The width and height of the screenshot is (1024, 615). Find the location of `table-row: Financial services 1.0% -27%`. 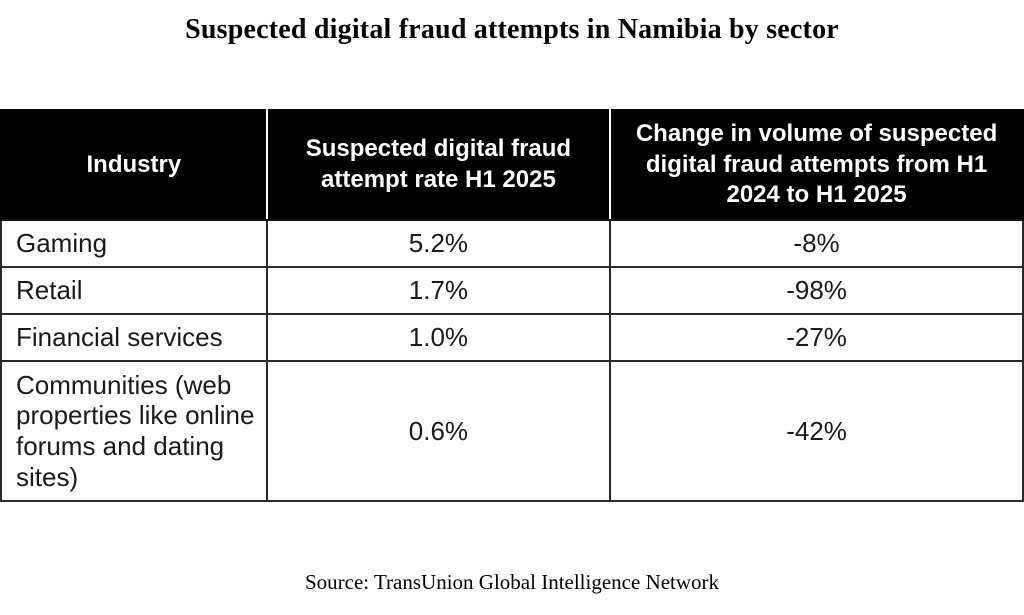

table-row: Financial services 1.0% -27% is located at coordinates (512, 337).